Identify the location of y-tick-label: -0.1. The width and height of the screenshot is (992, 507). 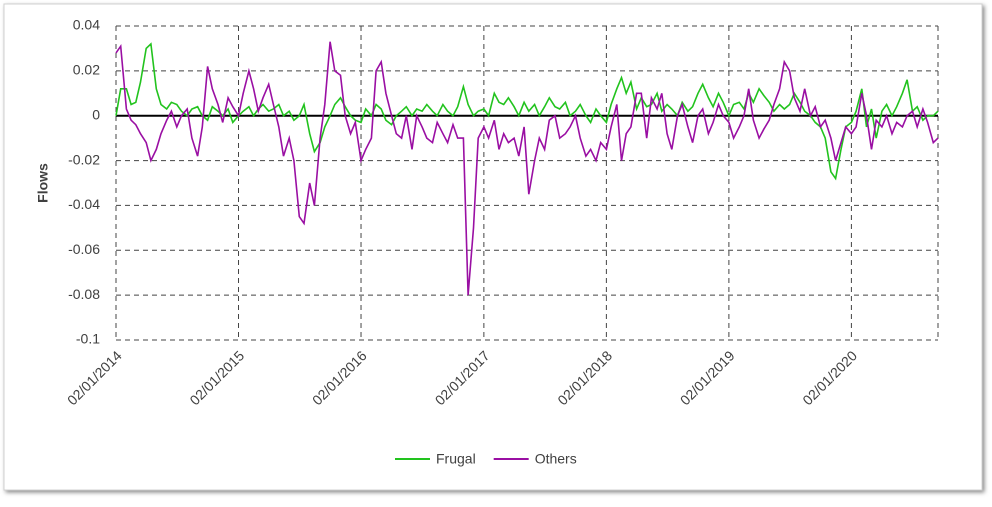
(88, 339).